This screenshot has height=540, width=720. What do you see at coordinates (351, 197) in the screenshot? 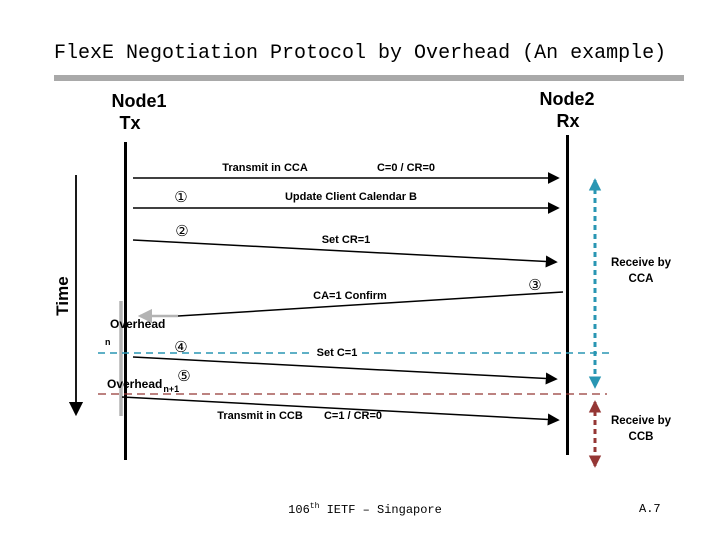
I see `msg2-label: Update Client Calendar B` at bounding box center [351, 197].